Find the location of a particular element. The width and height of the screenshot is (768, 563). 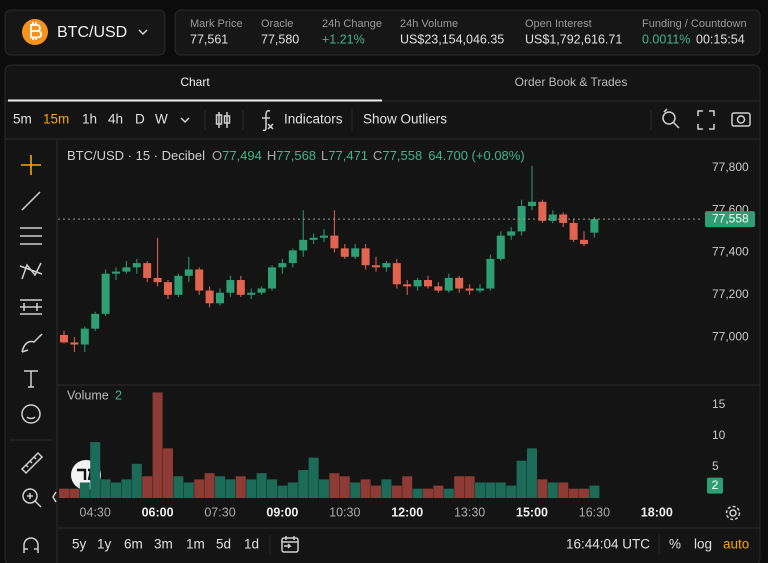

interval: 5m is located at coordinates (22, 119).